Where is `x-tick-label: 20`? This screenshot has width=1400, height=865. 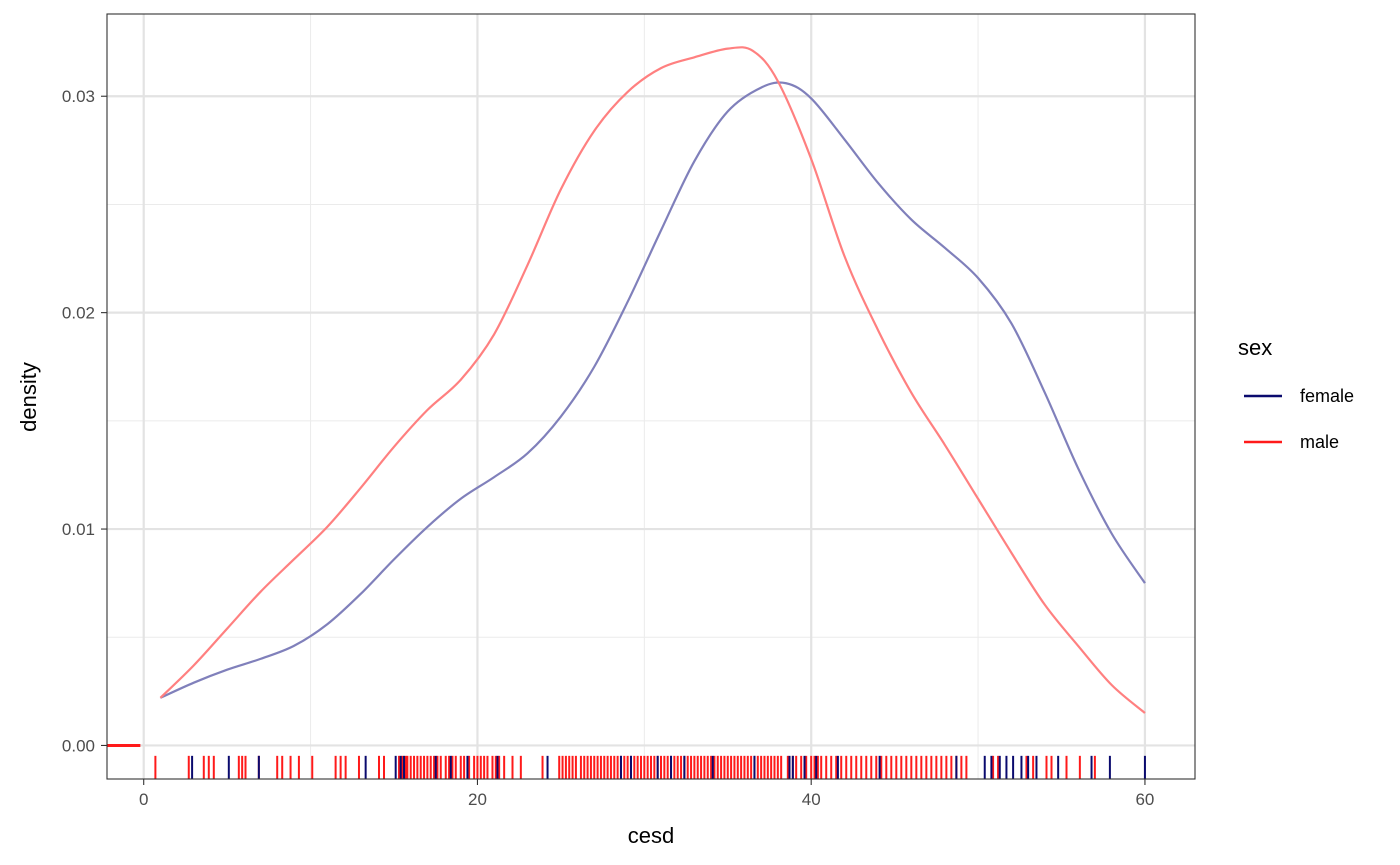
x-tick-label: 20 is located at coordinates (477, 799).